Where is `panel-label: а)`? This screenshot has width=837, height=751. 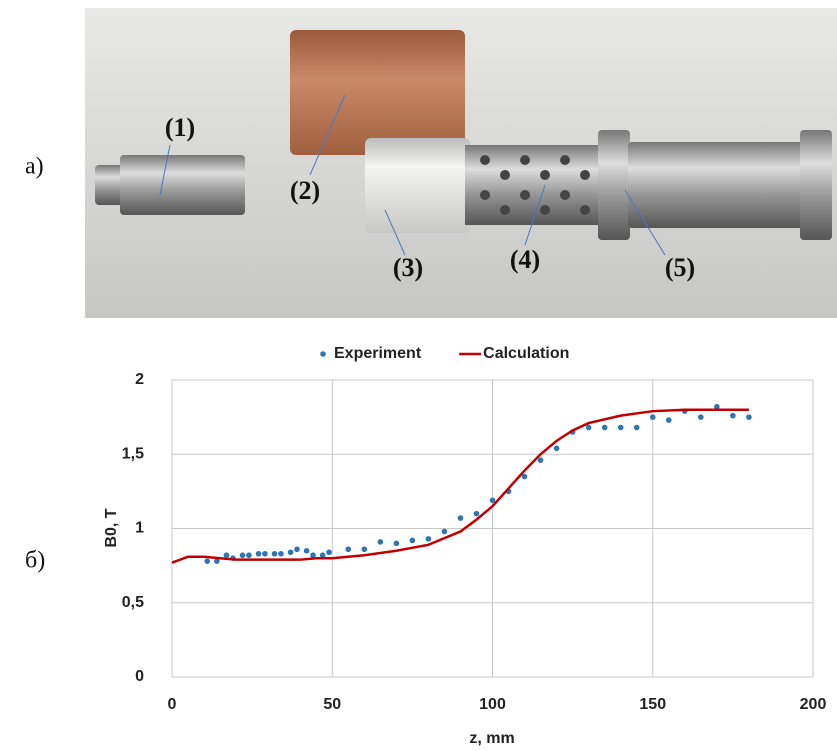 panel-label: а) is located at coordinates (34, 167).